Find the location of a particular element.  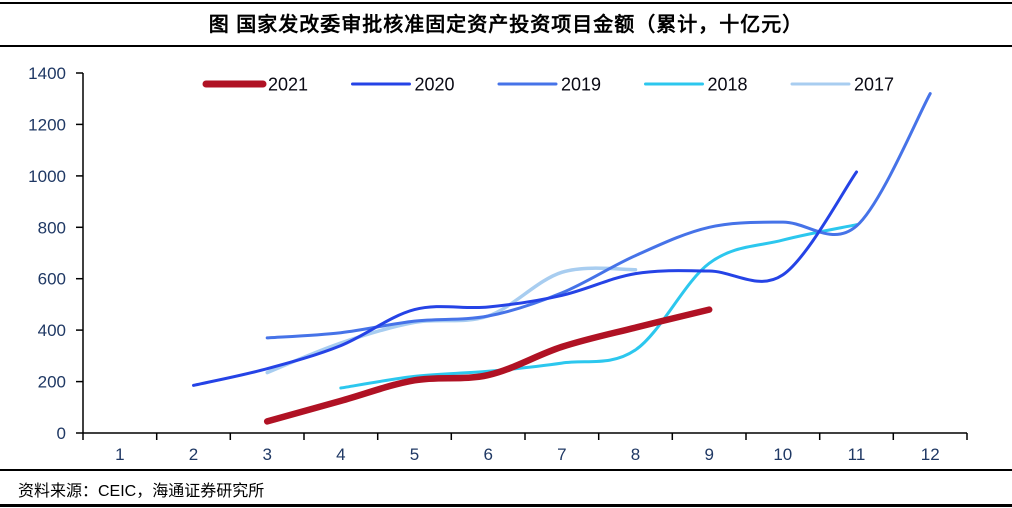

legend-label-2021: 2021 is located at coordinates (288, 85).